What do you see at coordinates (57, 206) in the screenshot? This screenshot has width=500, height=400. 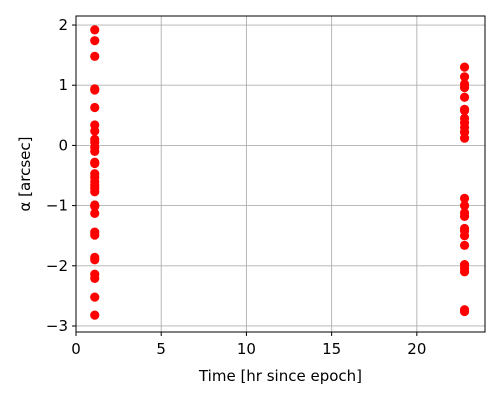 I see `y-tick-label: −1` at bounding box center [57, 206].